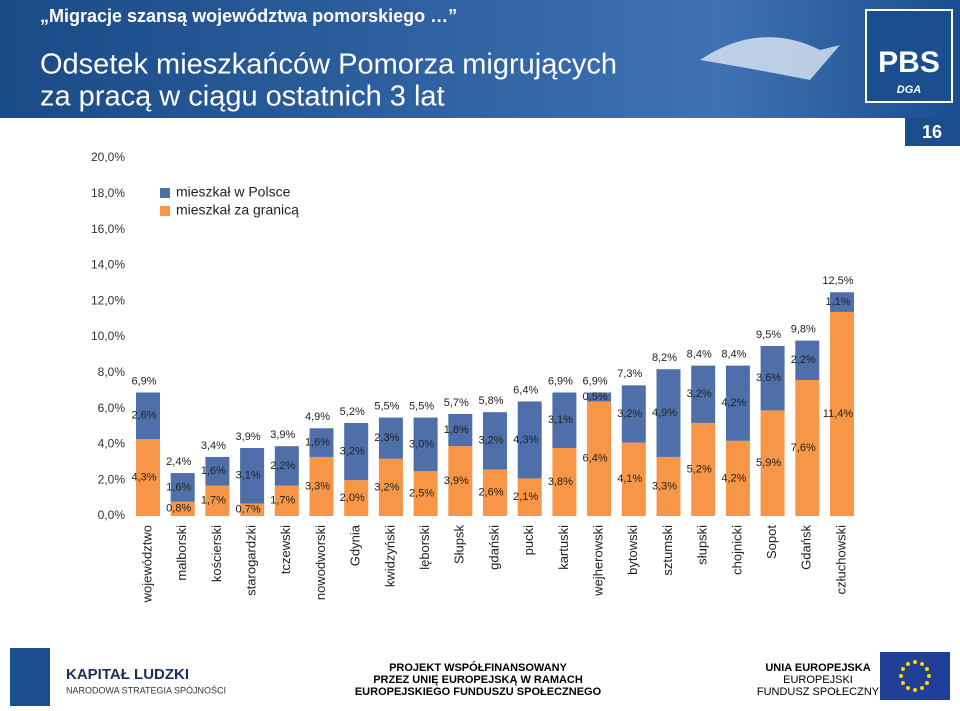 The width and height of the screenshot is (960, 711). What do you see at coordinates (478, 667) in the screenshot?
I see `footer-center: PROJEKT WSPÓŁFINANSOWANY` at bounding box center [478, 667].